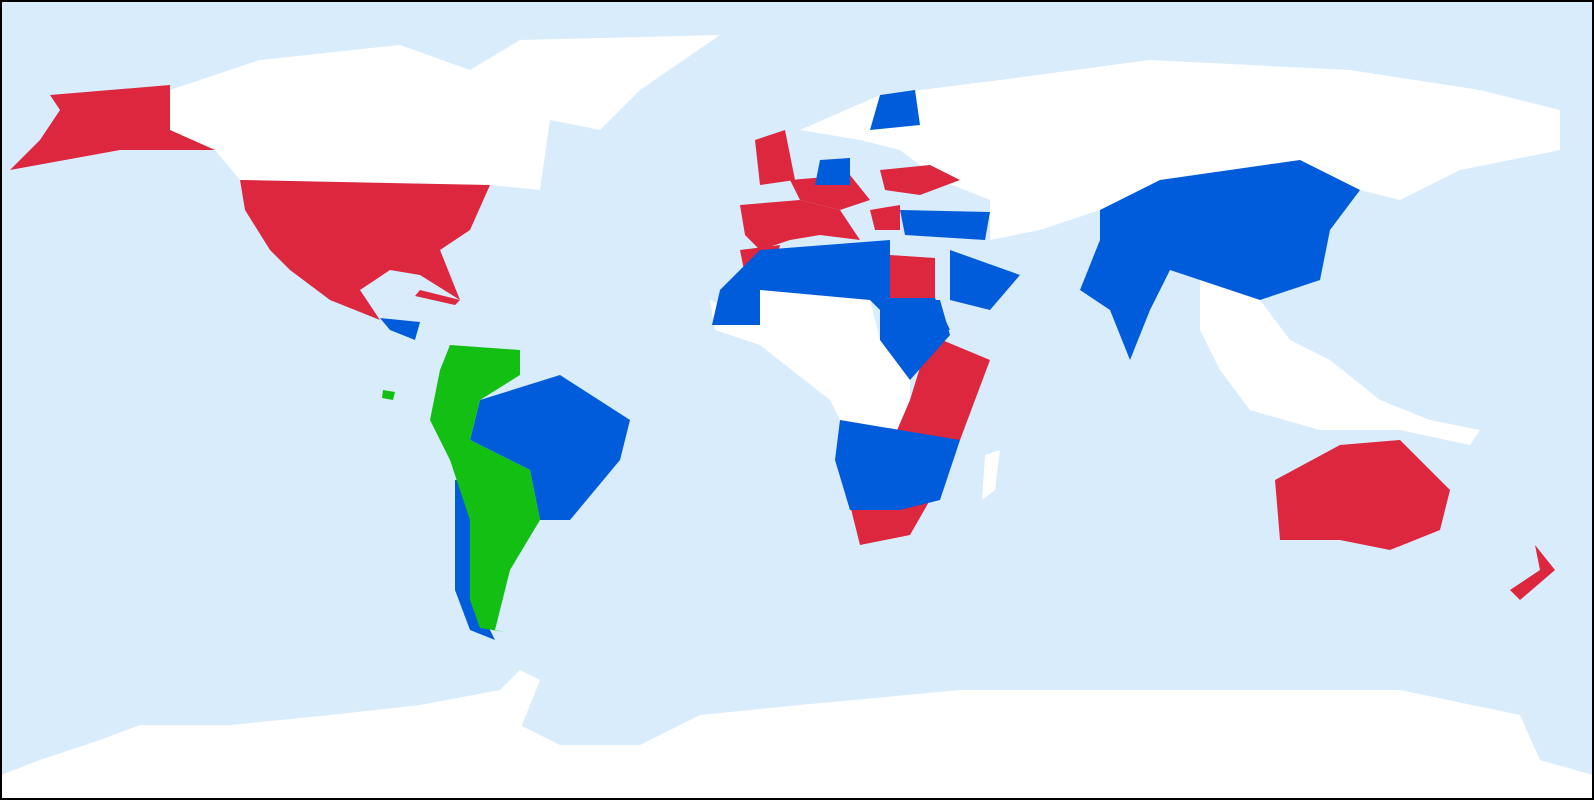 The width and height of the screenshot is (1594, 800). I want to click on alaska, so click(112, 127).